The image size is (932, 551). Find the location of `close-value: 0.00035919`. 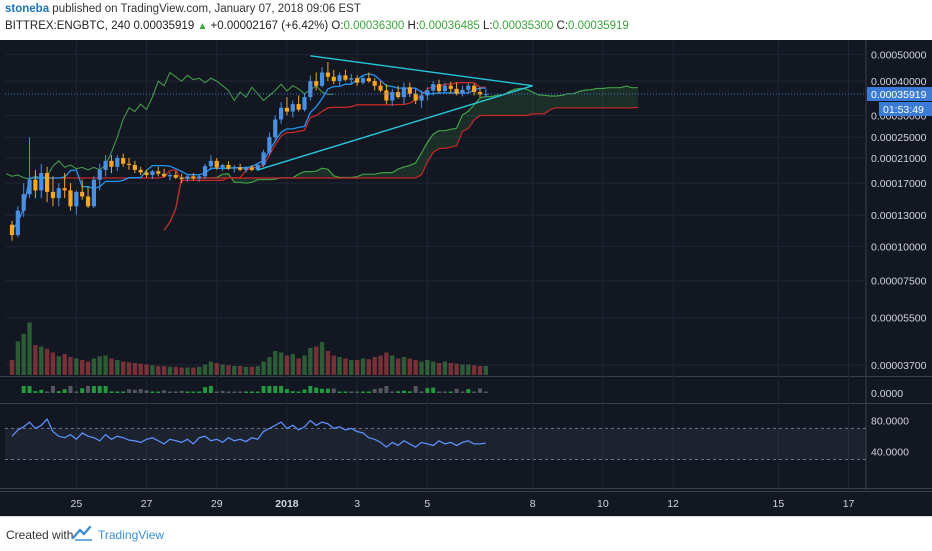

close-value: 0.00035919 is located at coordinates (598, 26).